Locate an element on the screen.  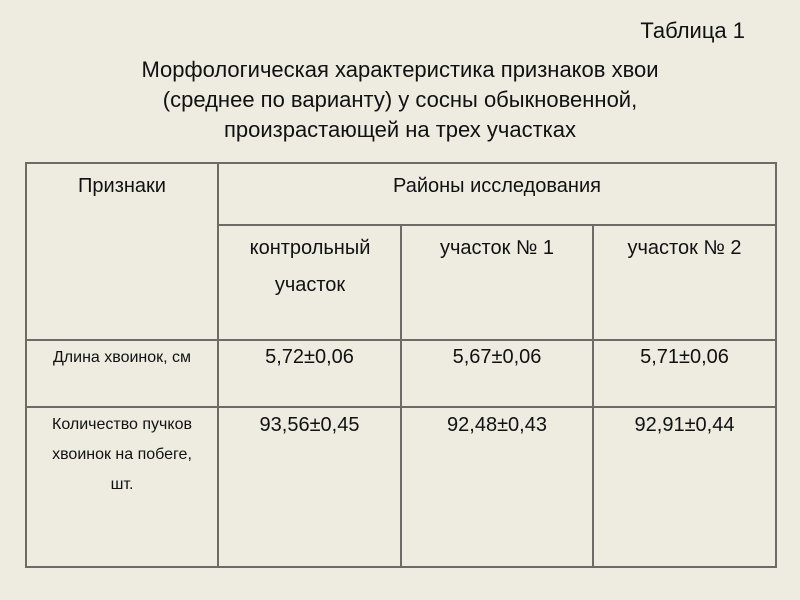
column-header-site-1: участок № 1 is located at coordinates (497, 248).